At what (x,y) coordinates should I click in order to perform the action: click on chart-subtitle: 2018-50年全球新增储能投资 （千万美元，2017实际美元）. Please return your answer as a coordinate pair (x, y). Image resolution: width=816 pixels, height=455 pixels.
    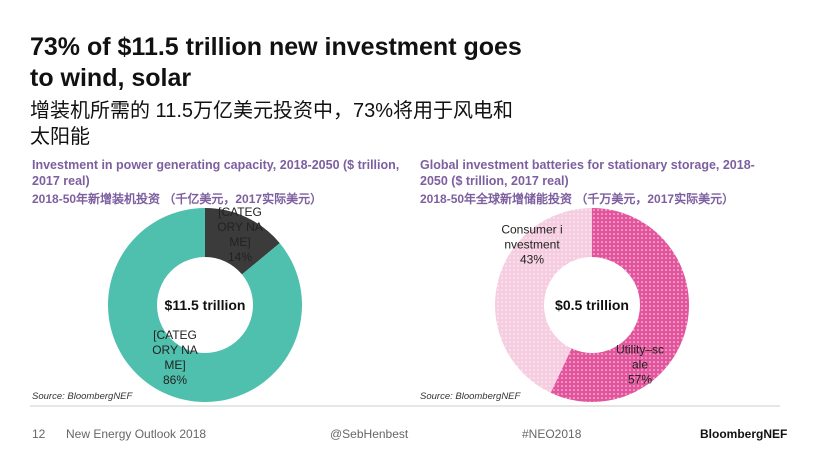
    Looking at the image, I should click on (577, 199).